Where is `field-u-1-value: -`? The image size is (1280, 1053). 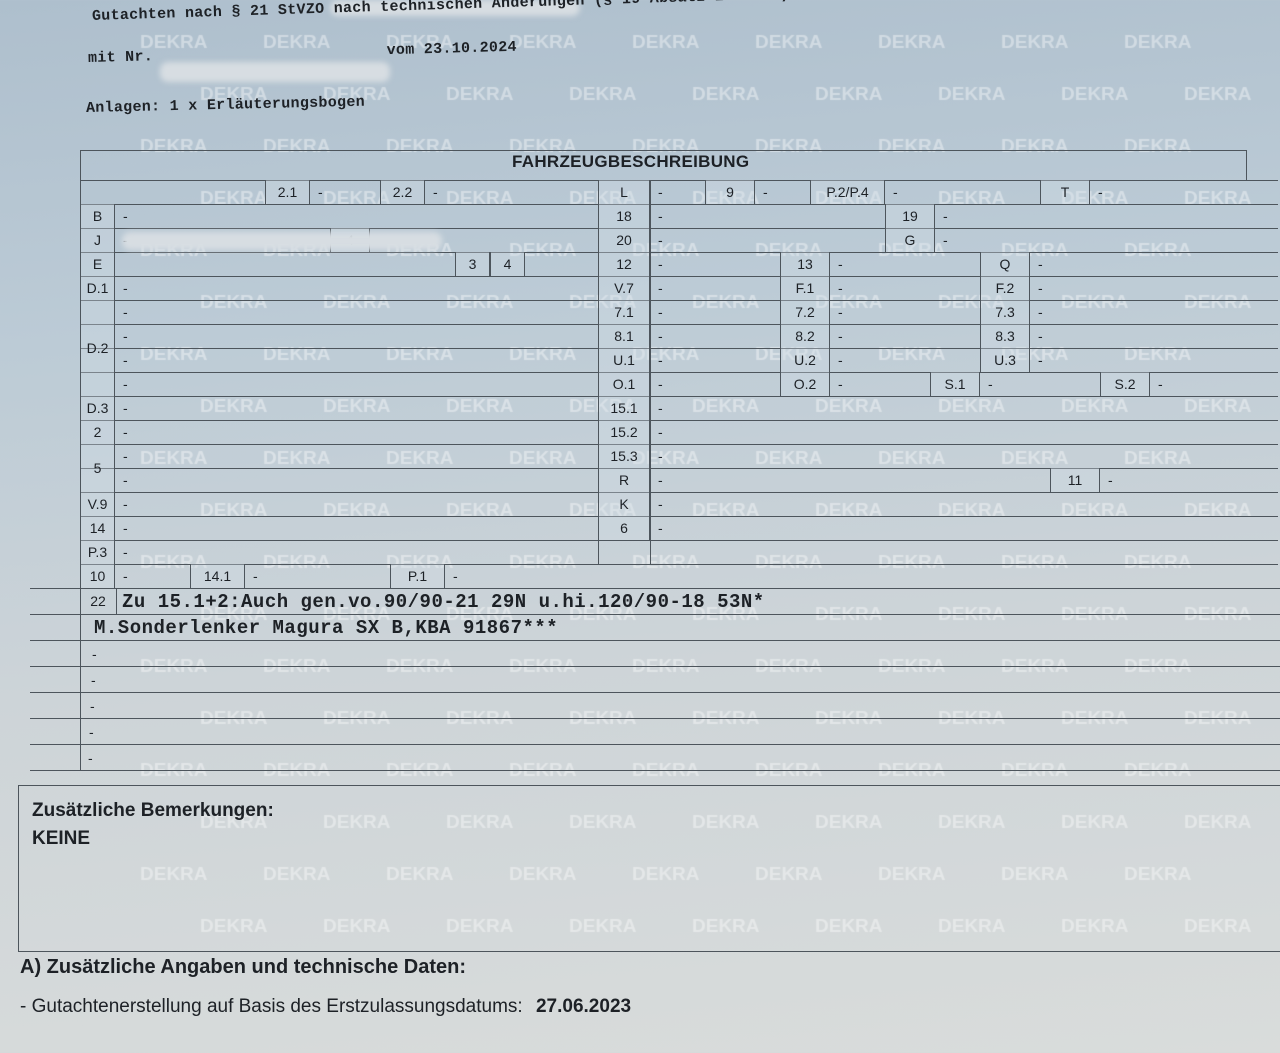 field-u-1-value: - is located at coordinates (660, 360).